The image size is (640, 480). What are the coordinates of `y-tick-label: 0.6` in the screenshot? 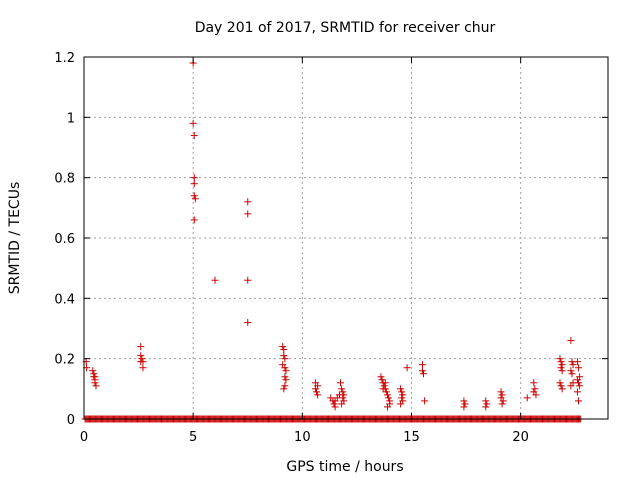 It's located at (64, 239).